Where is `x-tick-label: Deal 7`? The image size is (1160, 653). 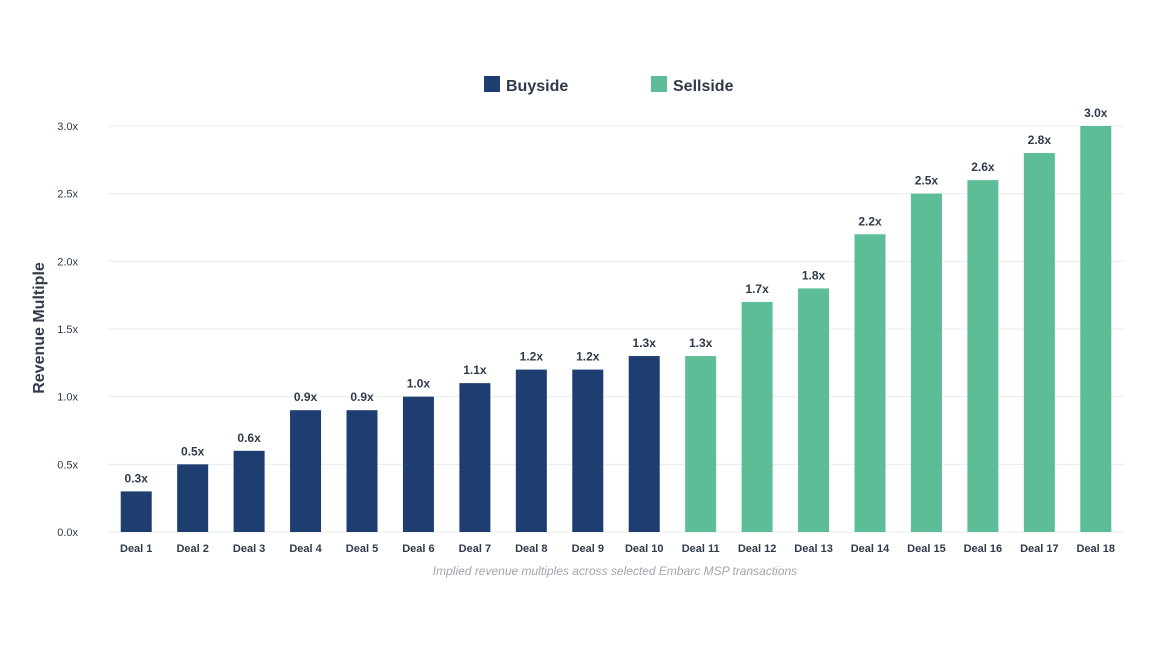 x-tick-label: Deal 7 is located at coordinates (475, 549).